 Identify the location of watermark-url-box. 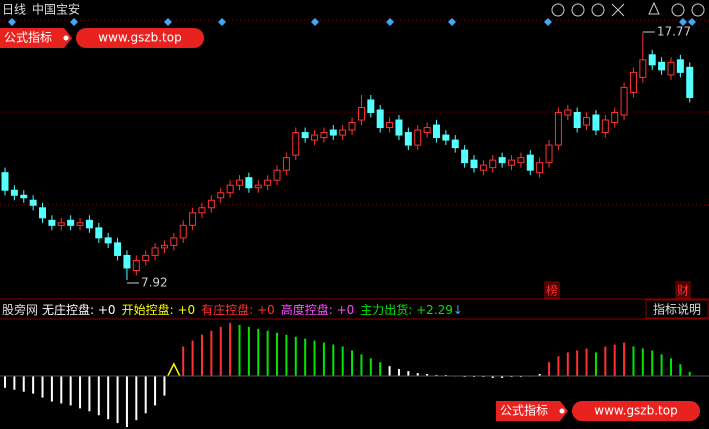
(636, 411).